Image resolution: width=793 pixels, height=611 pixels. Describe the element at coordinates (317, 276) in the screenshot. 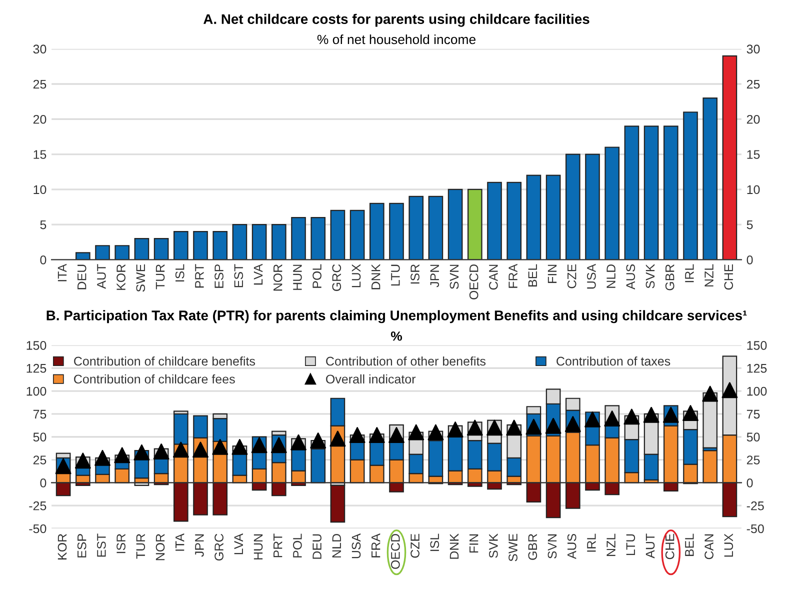

I see `x-tick-label: POL` at that location.